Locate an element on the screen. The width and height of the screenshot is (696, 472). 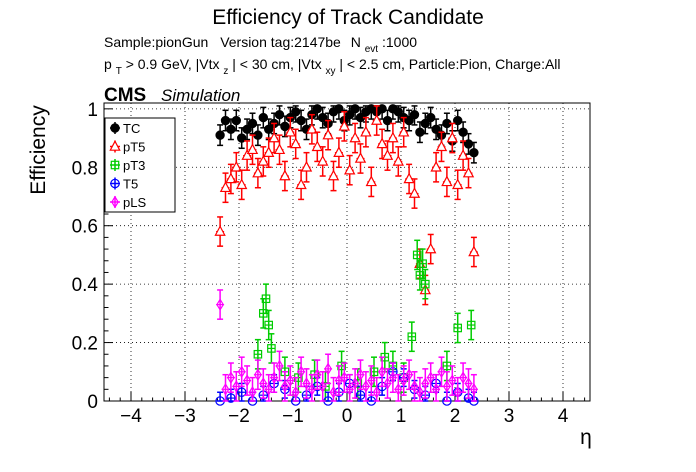
vtx-mid: | < 30 cm, |Vtx is located at coordinates (276, 64).